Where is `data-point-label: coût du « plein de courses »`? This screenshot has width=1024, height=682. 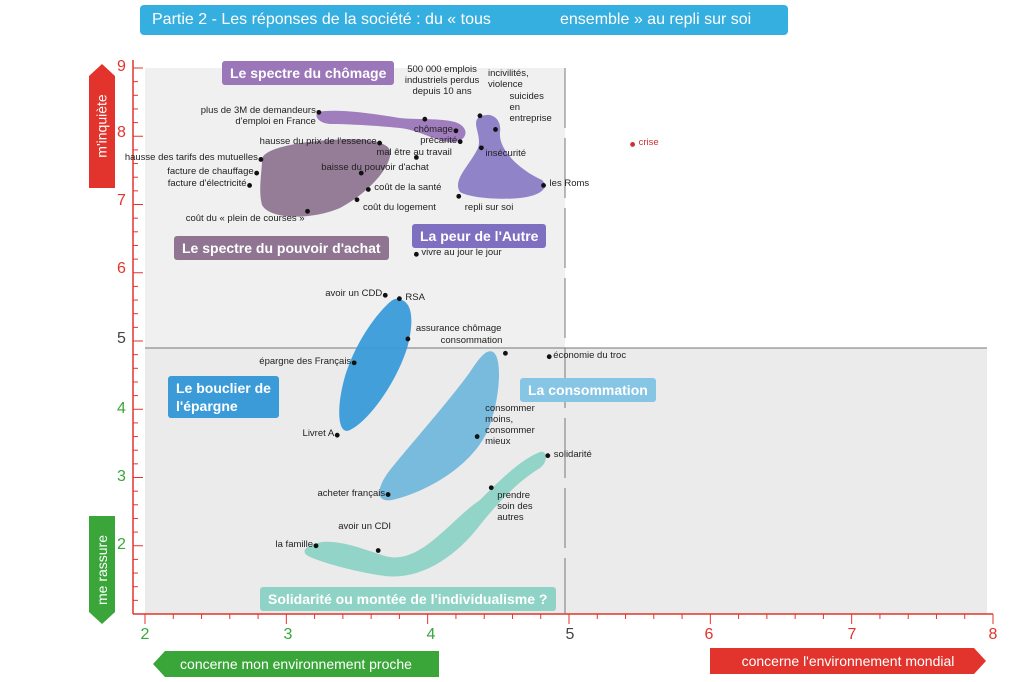
data-point-label: coût du « plein de courses » is located at coordinates (245, 219).